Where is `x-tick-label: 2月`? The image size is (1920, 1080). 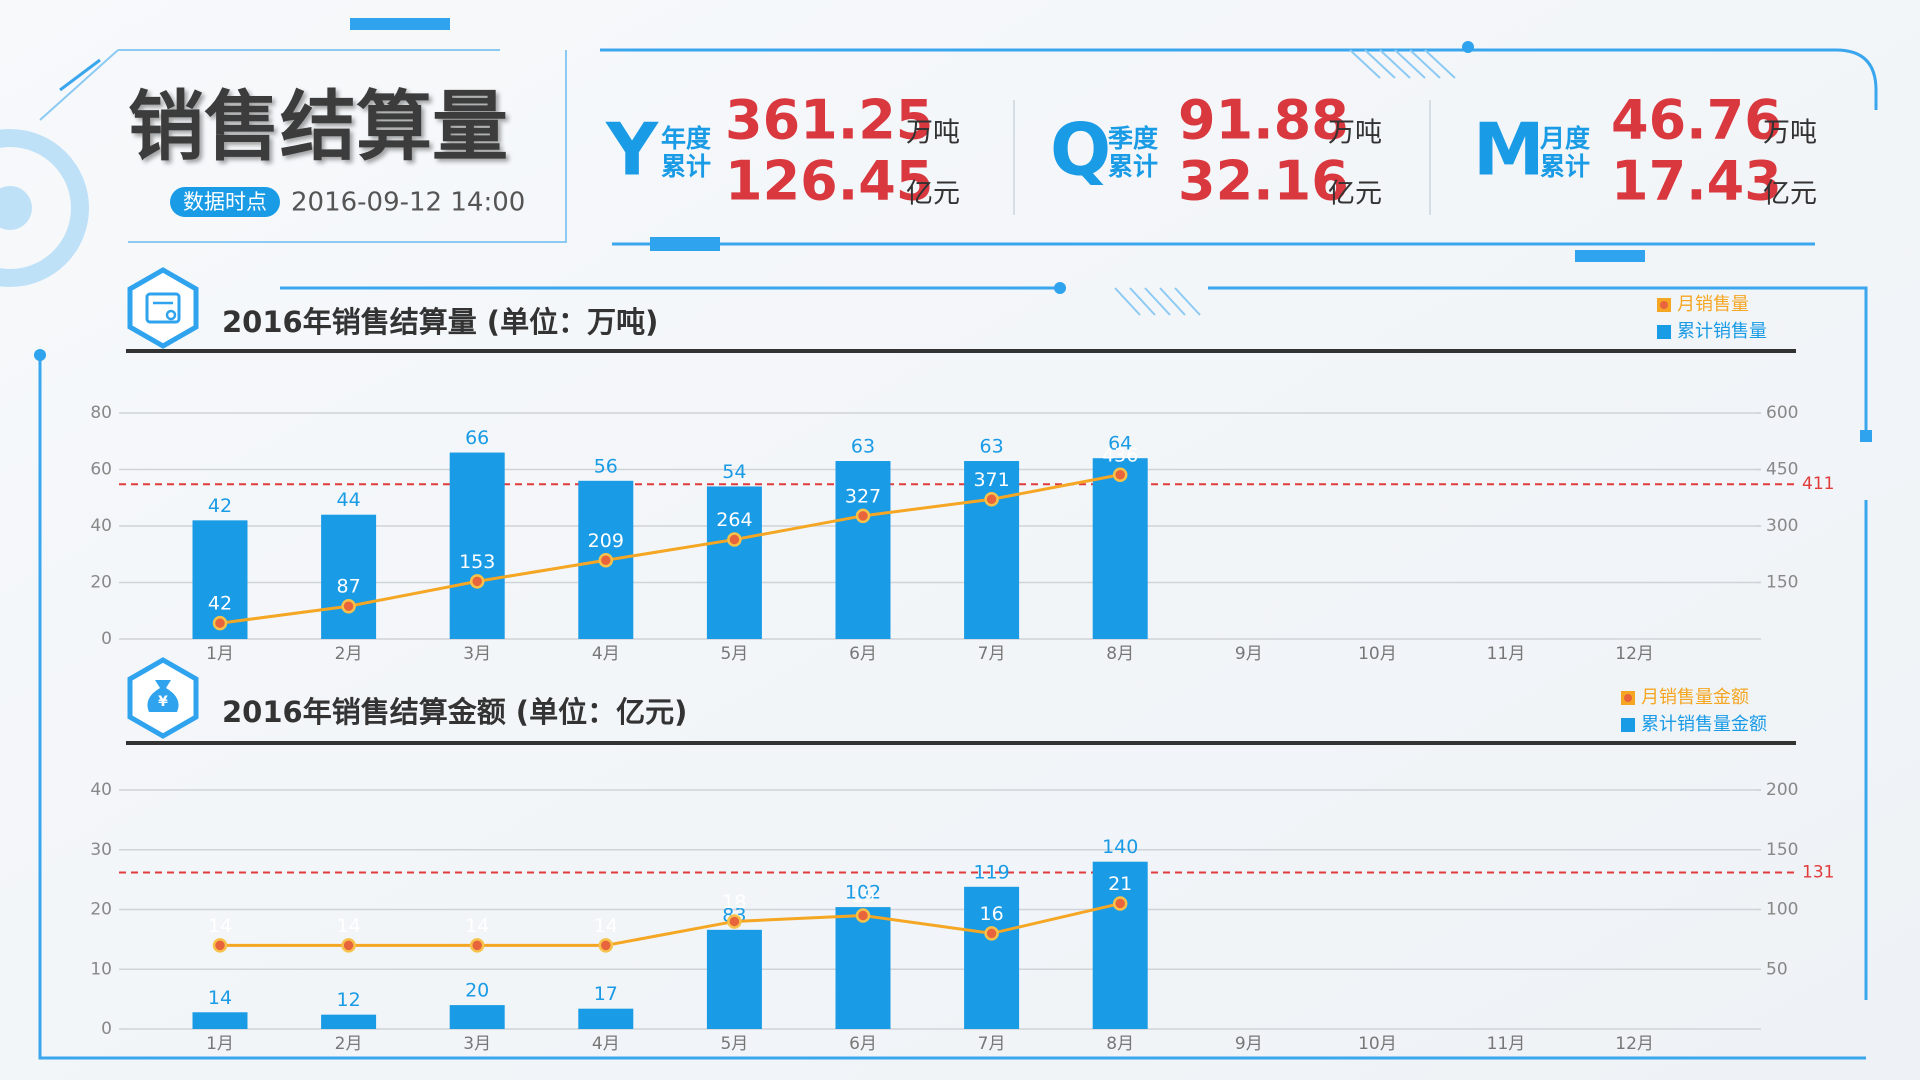 x-tick-label: 2月 is located at coordinates (349, 1044).